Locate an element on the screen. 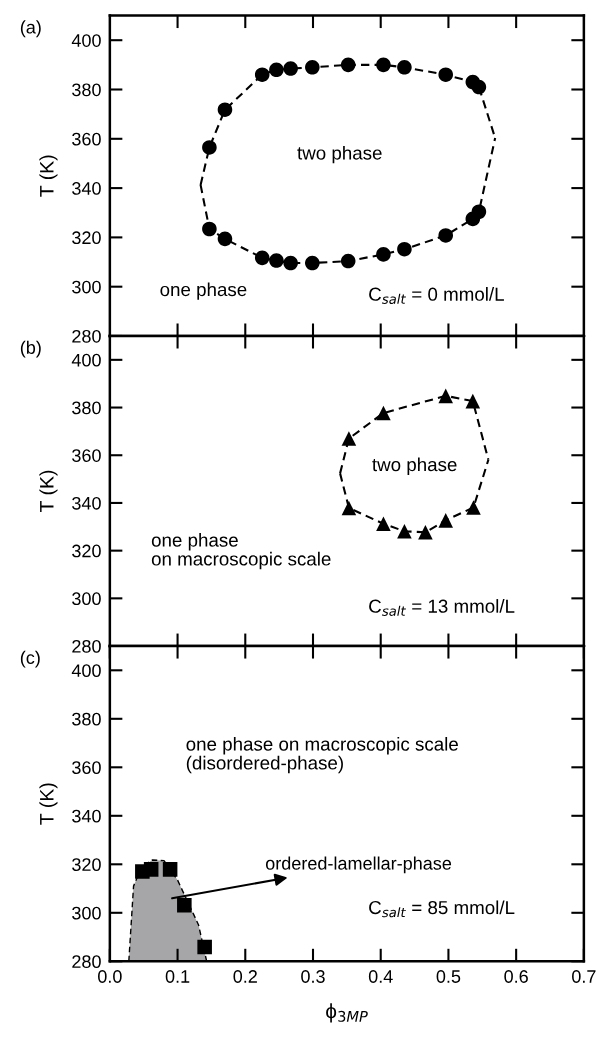 The height and width of the screenshot is (1037, 597). annotation: C$_{salt}$ = 0 mmol/L is located at coordinates (436, 295).